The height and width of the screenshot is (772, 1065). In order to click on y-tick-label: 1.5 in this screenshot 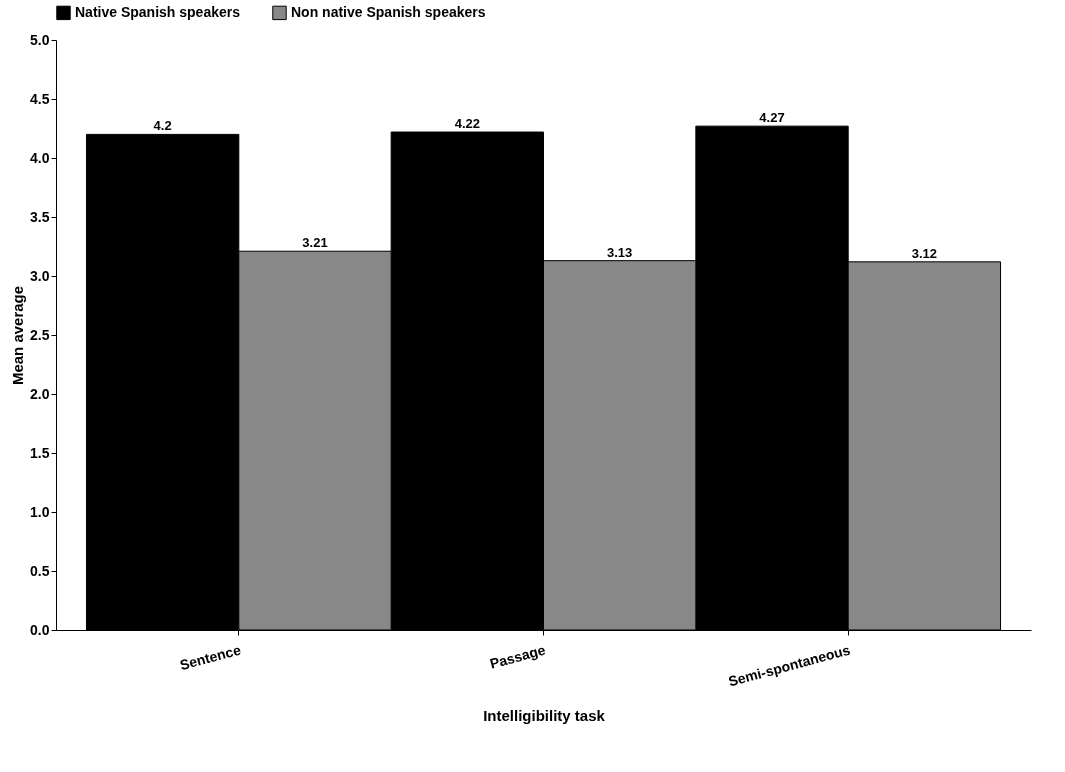, I will do `click(40, 452)`.